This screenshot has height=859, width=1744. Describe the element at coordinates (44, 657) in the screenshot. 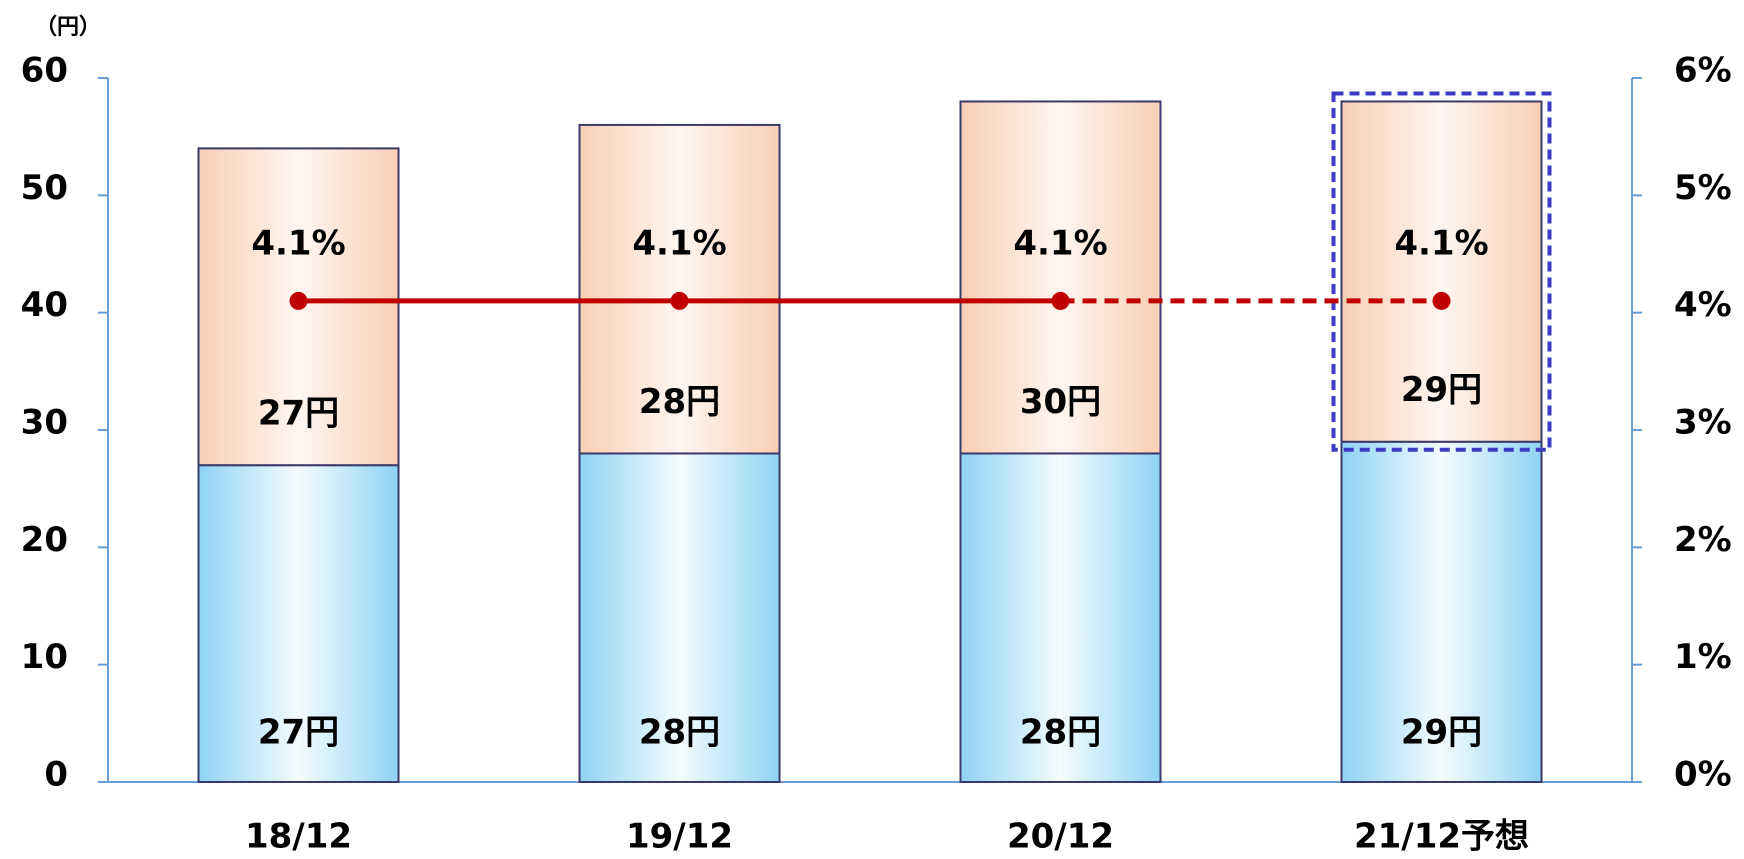

I see `y-tick-label: 10` at that location.